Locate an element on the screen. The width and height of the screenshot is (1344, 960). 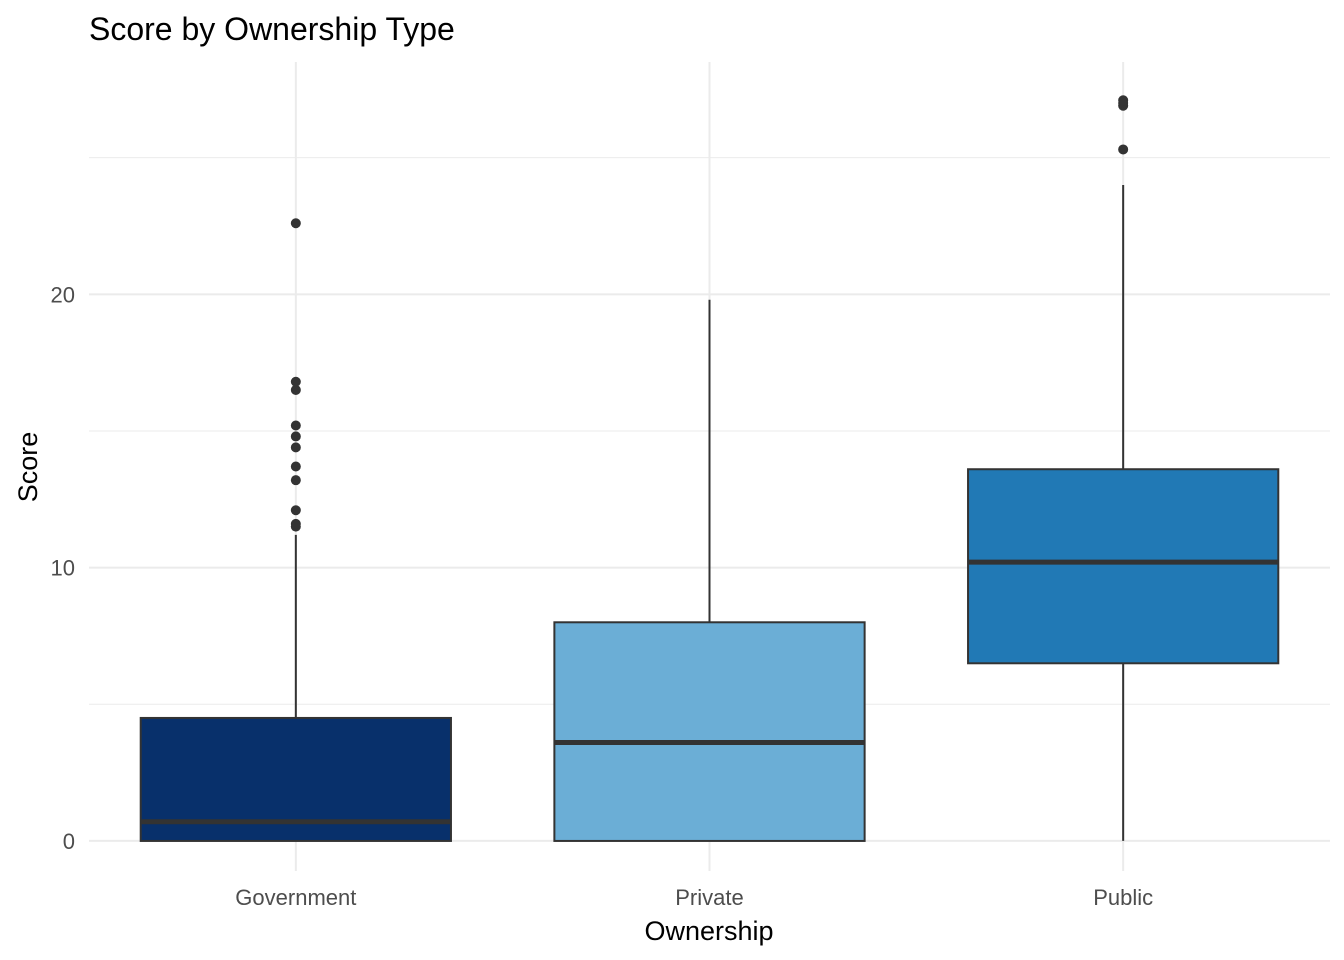
x-tick-label: Public is located at coordinates (1123, 897).